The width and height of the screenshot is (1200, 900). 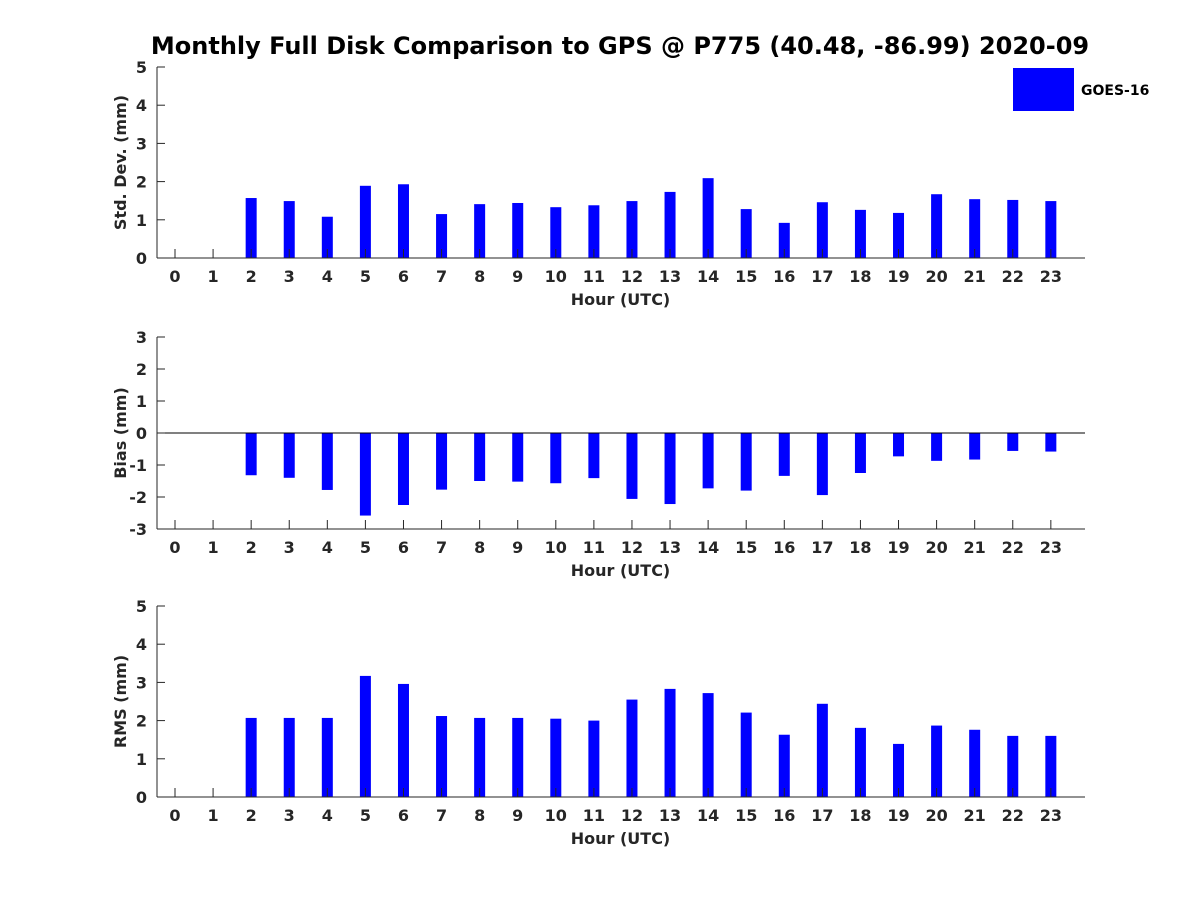 I want to click on y-axis-label: Bias (mm), so click(x=120, y=433).